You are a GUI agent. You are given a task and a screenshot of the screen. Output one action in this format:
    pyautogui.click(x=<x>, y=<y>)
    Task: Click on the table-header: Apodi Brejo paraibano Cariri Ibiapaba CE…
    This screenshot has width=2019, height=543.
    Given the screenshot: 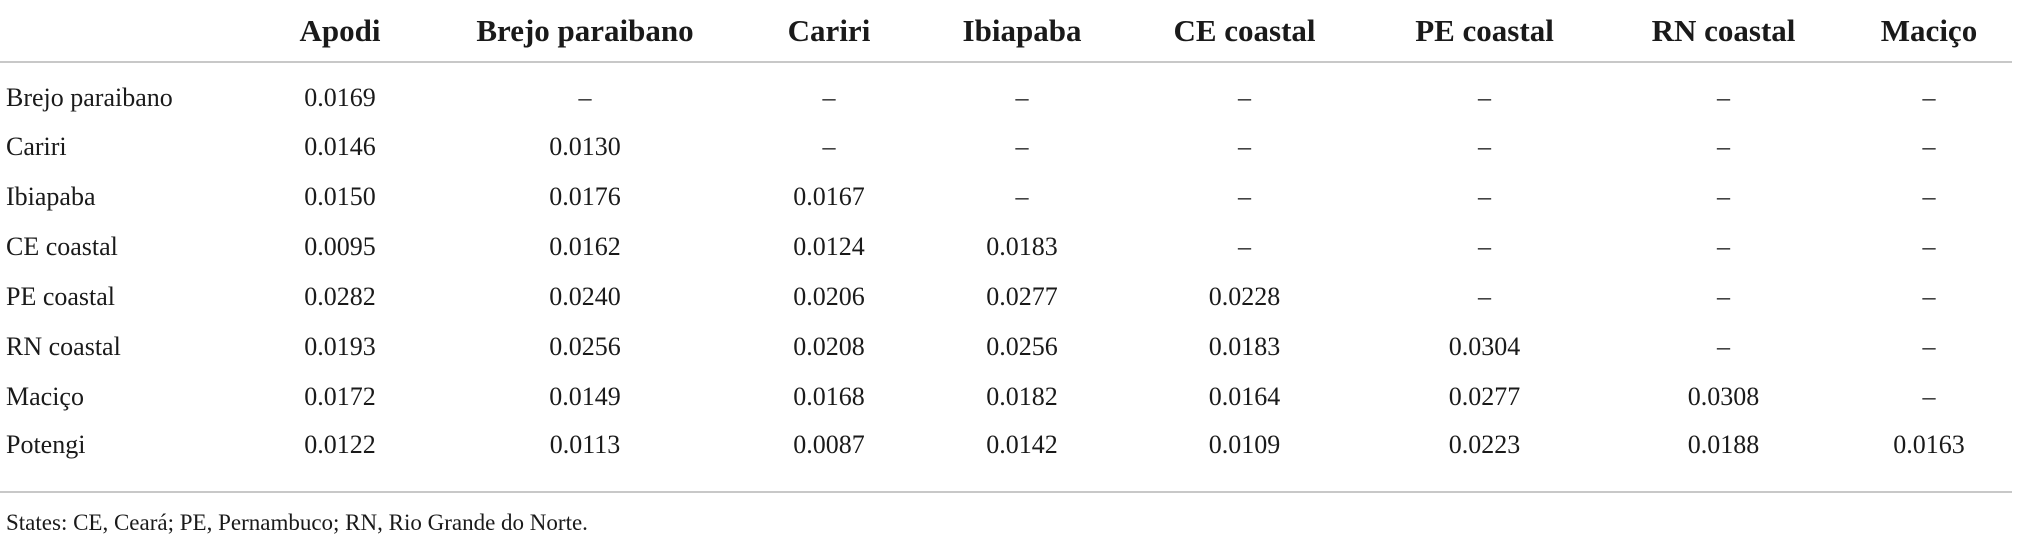 What is the action you would take?
    pyautogui.click(x=1006, y=31)
    